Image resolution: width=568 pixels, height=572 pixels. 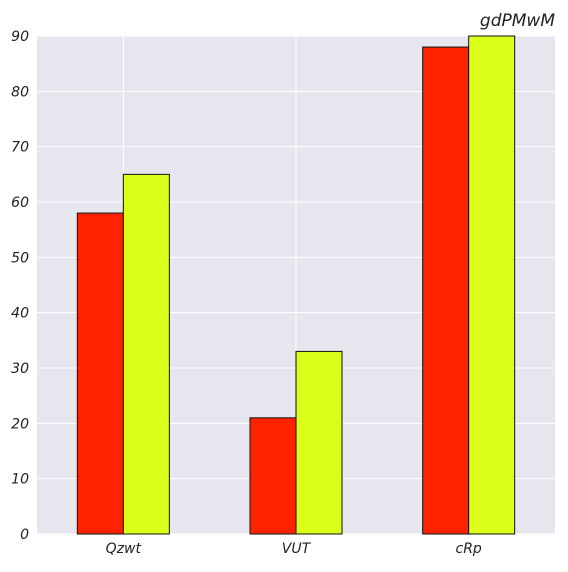 What do you see at coordinates (20, 424) in the screenshot?
I see `y-tick-label: 20` at bounding box center [20, 424].